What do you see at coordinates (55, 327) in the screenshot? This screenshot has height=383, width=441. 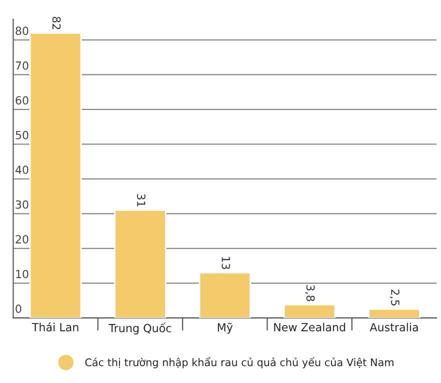 I see `x-tick-label: Thái Lan` at bounding box center [55, 327].